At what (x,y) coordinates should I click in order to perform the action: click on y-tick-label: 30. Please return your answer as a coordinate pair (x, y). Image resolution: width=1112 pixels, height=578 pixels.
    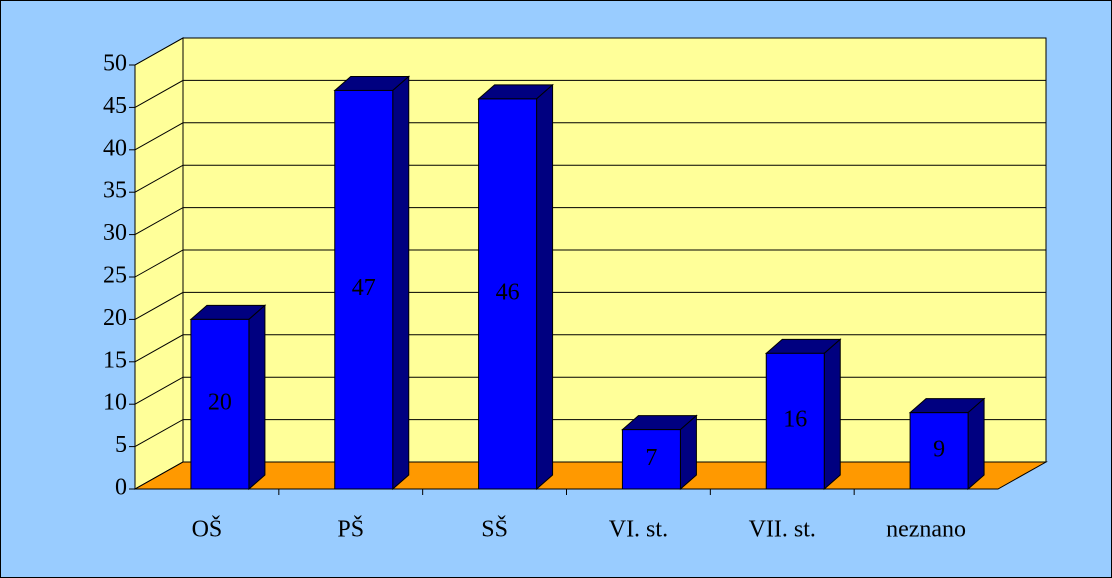
    Looking at the image, I should click on (115, 233).